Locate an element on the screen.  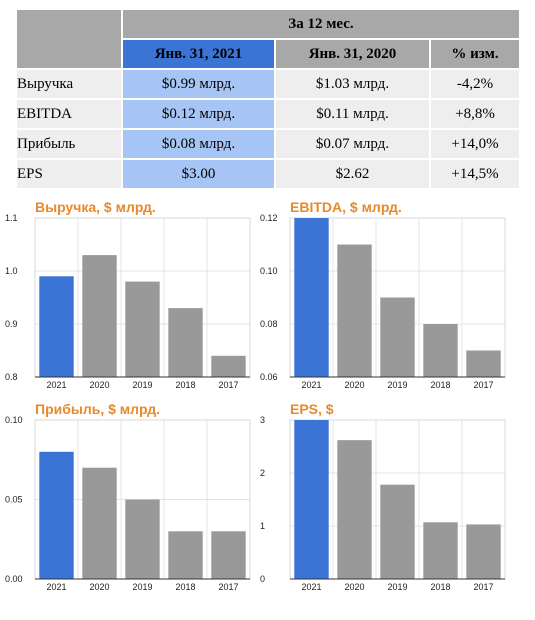
previous-value: $0.07 млрд. is located at coordinates (352, 144).